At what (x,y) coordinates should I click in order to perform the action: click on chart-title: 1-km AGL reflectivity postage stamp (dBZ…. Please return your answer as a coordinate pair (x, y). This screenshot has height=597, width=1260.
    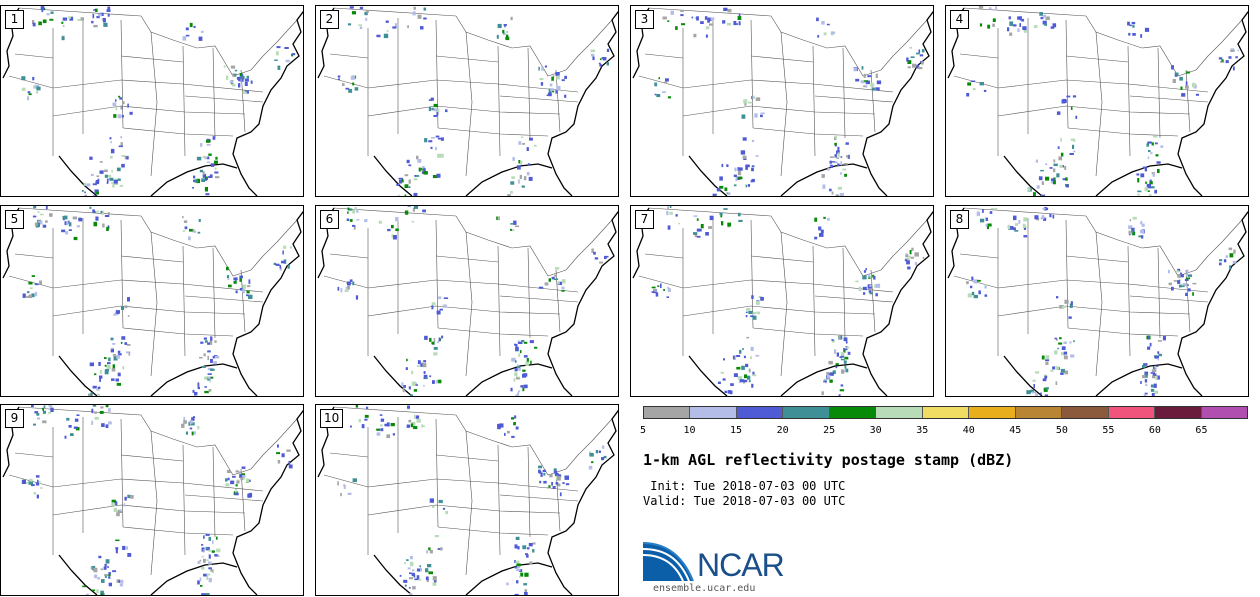
    Looking at the image, I should click on (828, 460).